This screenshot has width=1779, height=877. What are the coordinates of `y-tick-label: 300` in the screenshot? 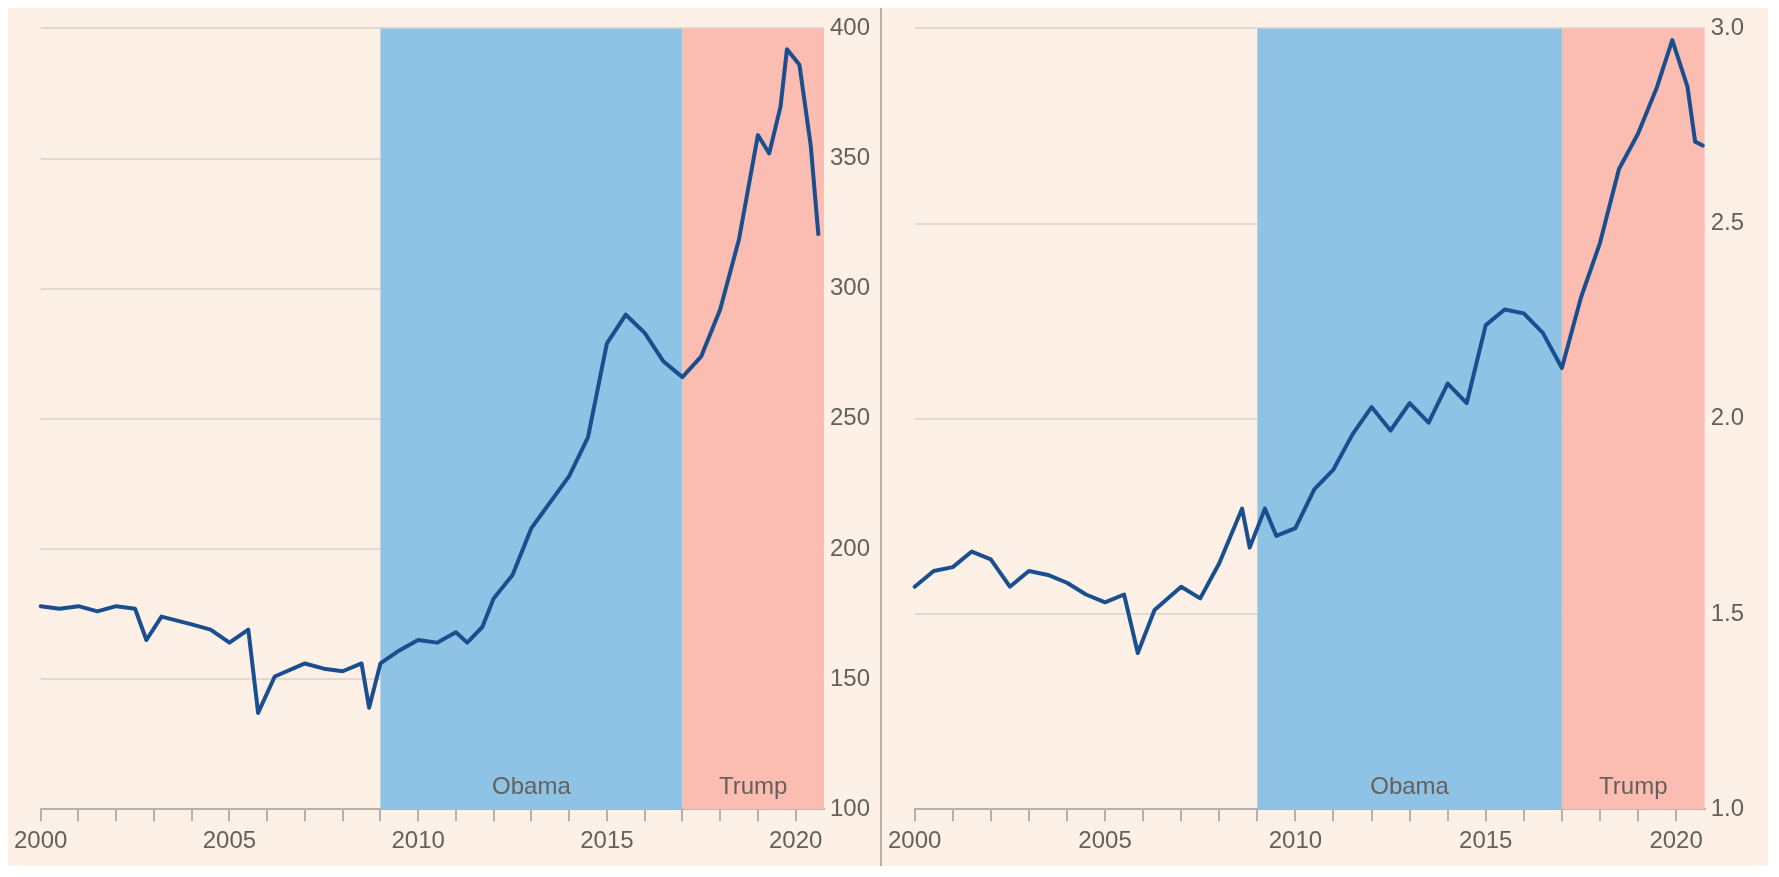 It's located at (849, 287).